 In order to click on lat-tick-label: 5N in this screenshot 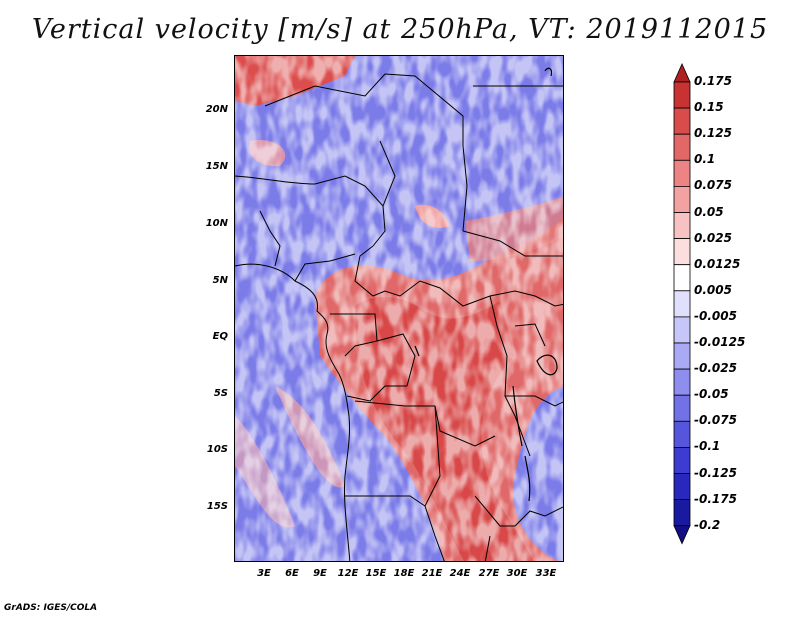, I will do `click(220, 280)`.